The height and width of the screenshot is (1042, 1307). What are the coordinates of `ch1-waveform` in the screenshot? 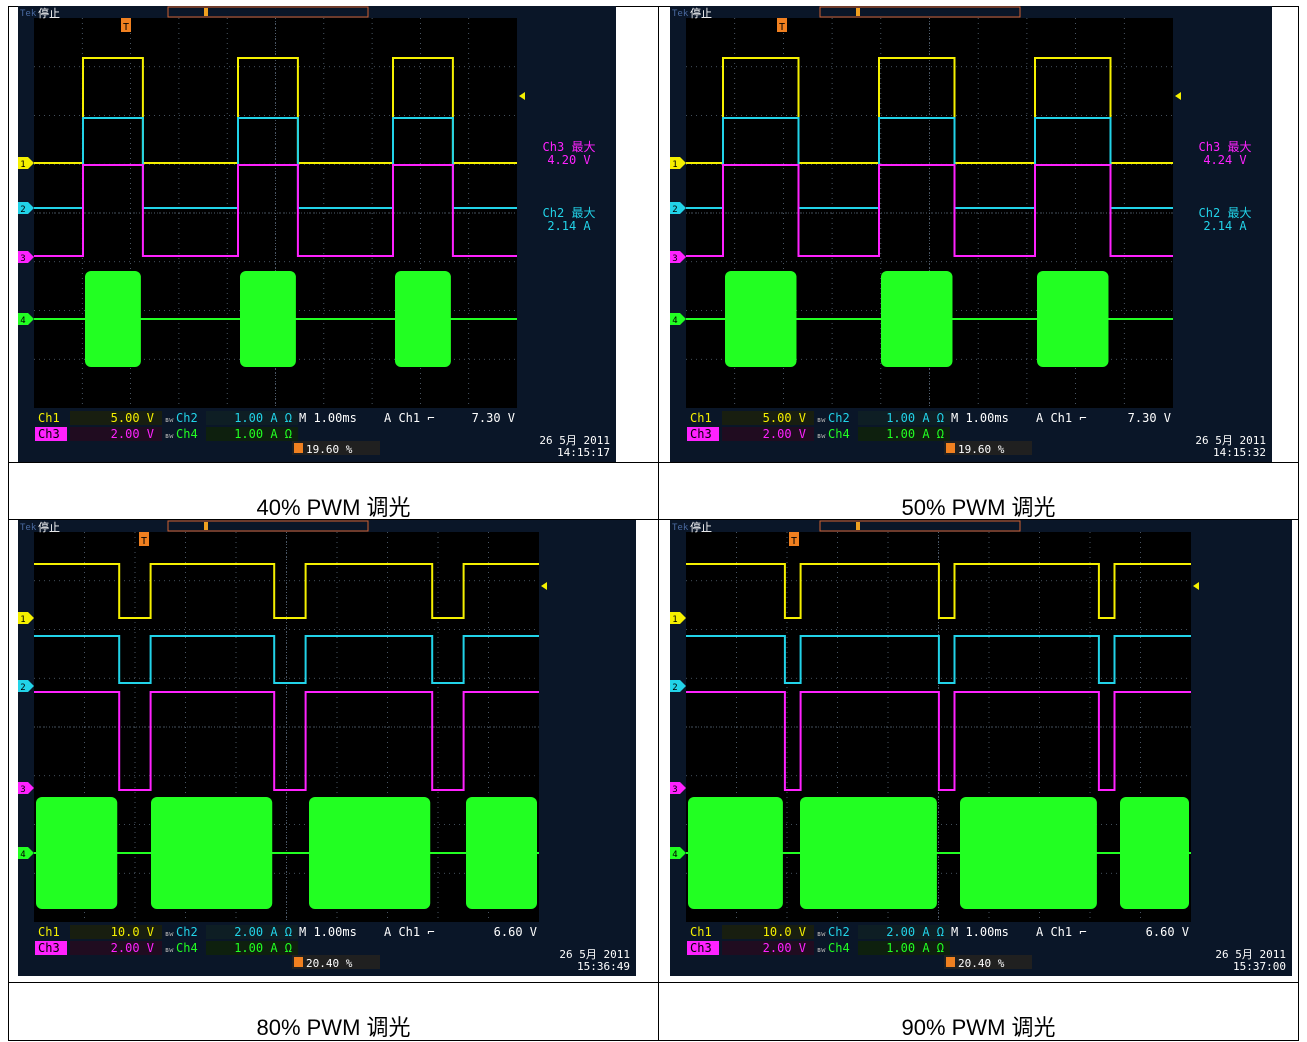 It's located at (938, 591).